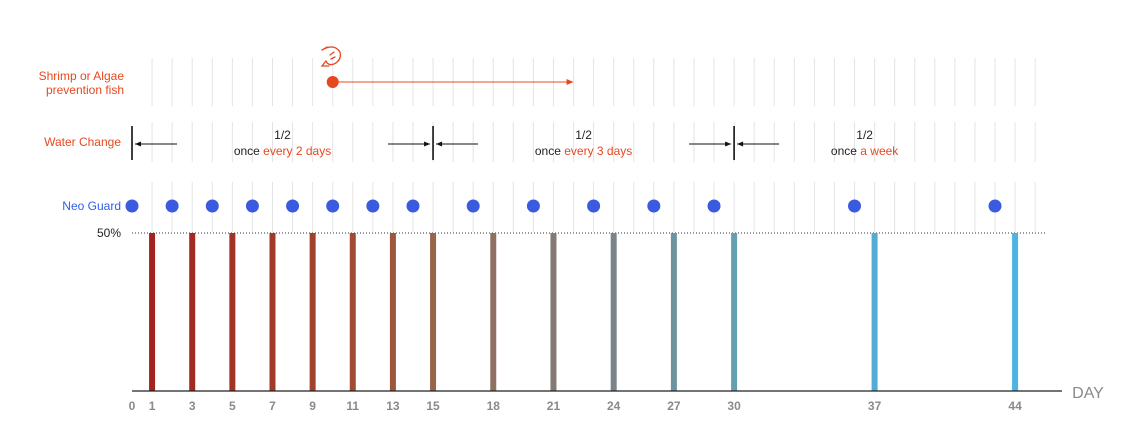 The height and width of the screenshot is (426, 1140). Describe the element at coordinates (583, 135) in the screenshot. I see `segment-2-fraction: 1/2` at that location.